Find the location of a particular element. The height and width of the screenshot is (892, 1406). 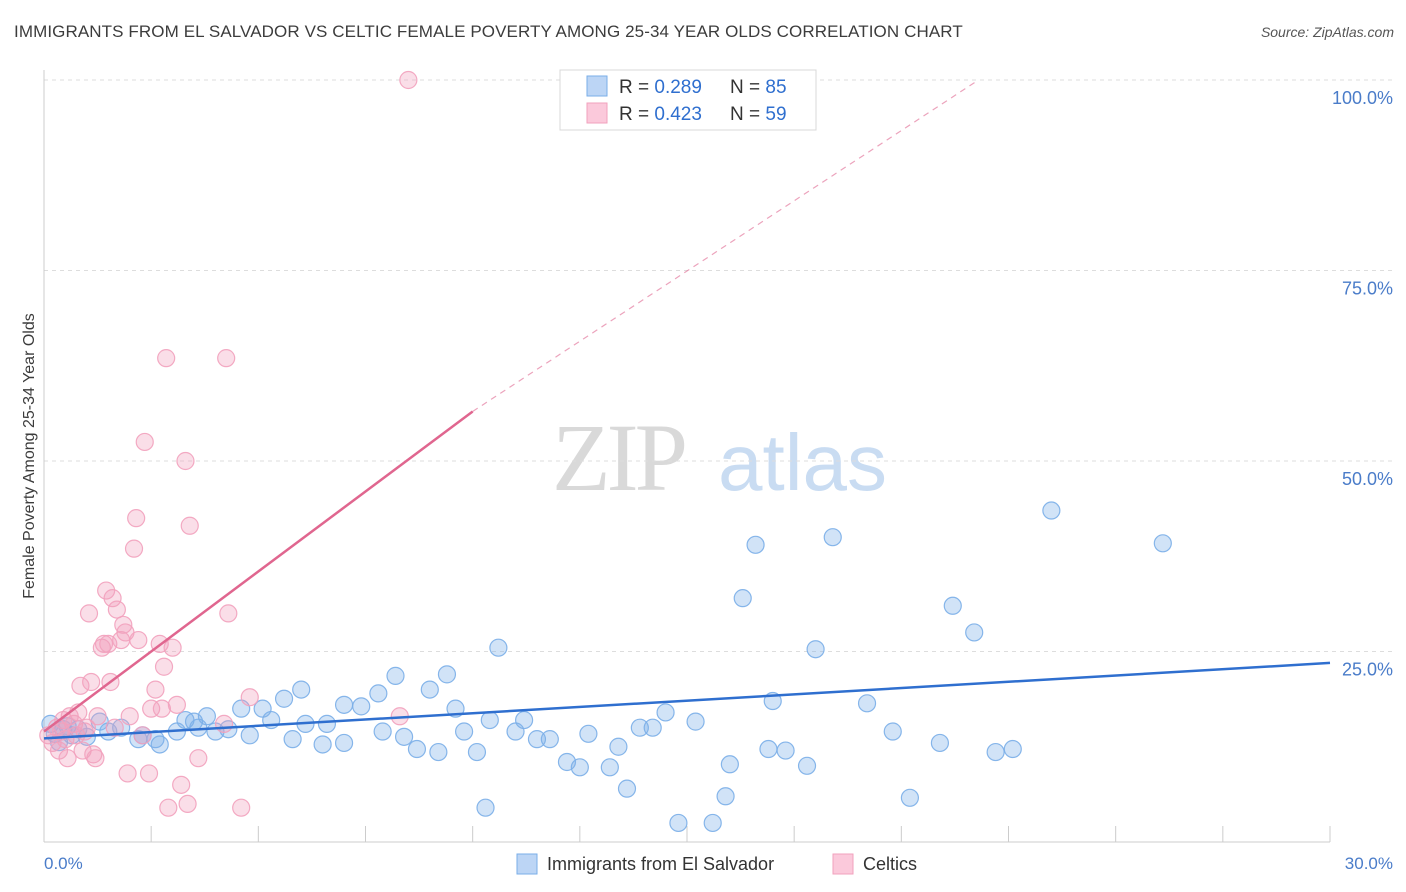

svg-text: R = 0.423 is located at coordinates (660, 114).